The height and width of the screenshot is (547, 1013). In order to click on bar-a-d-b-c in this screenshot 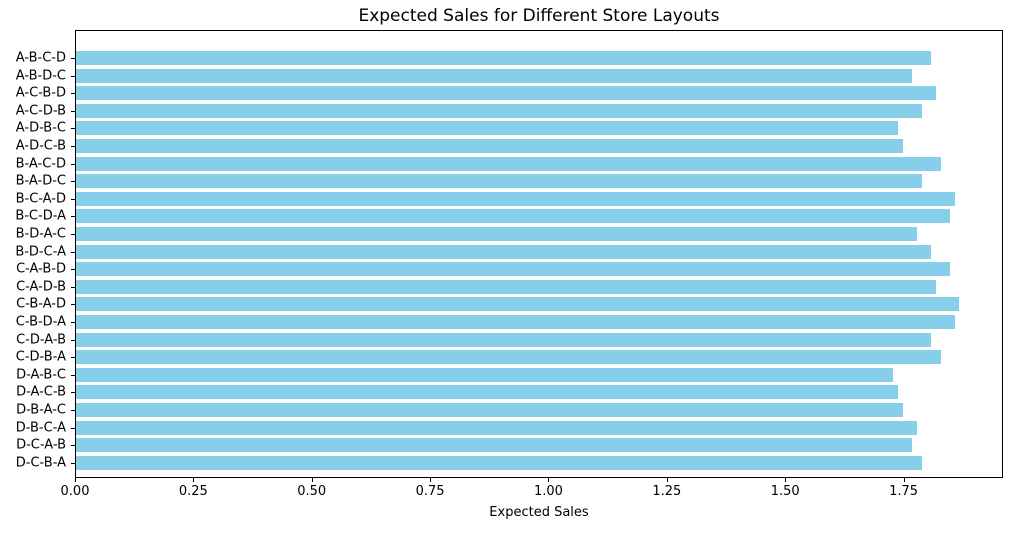, I will do `click(487, 128)`.